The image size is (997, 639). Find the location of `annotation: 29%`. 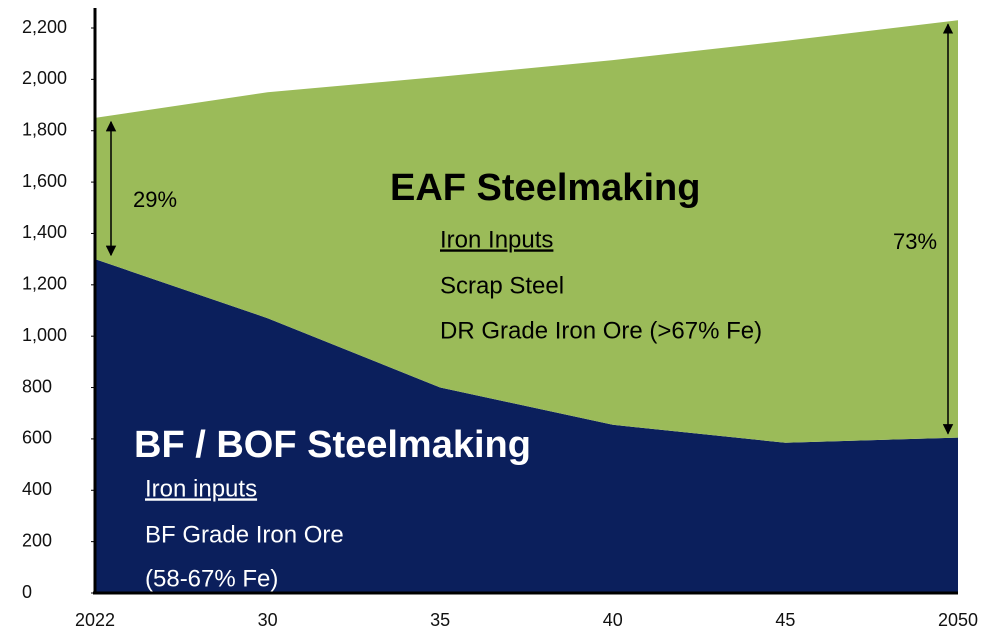

annotation: 29% is located at coordinates (155, 199).